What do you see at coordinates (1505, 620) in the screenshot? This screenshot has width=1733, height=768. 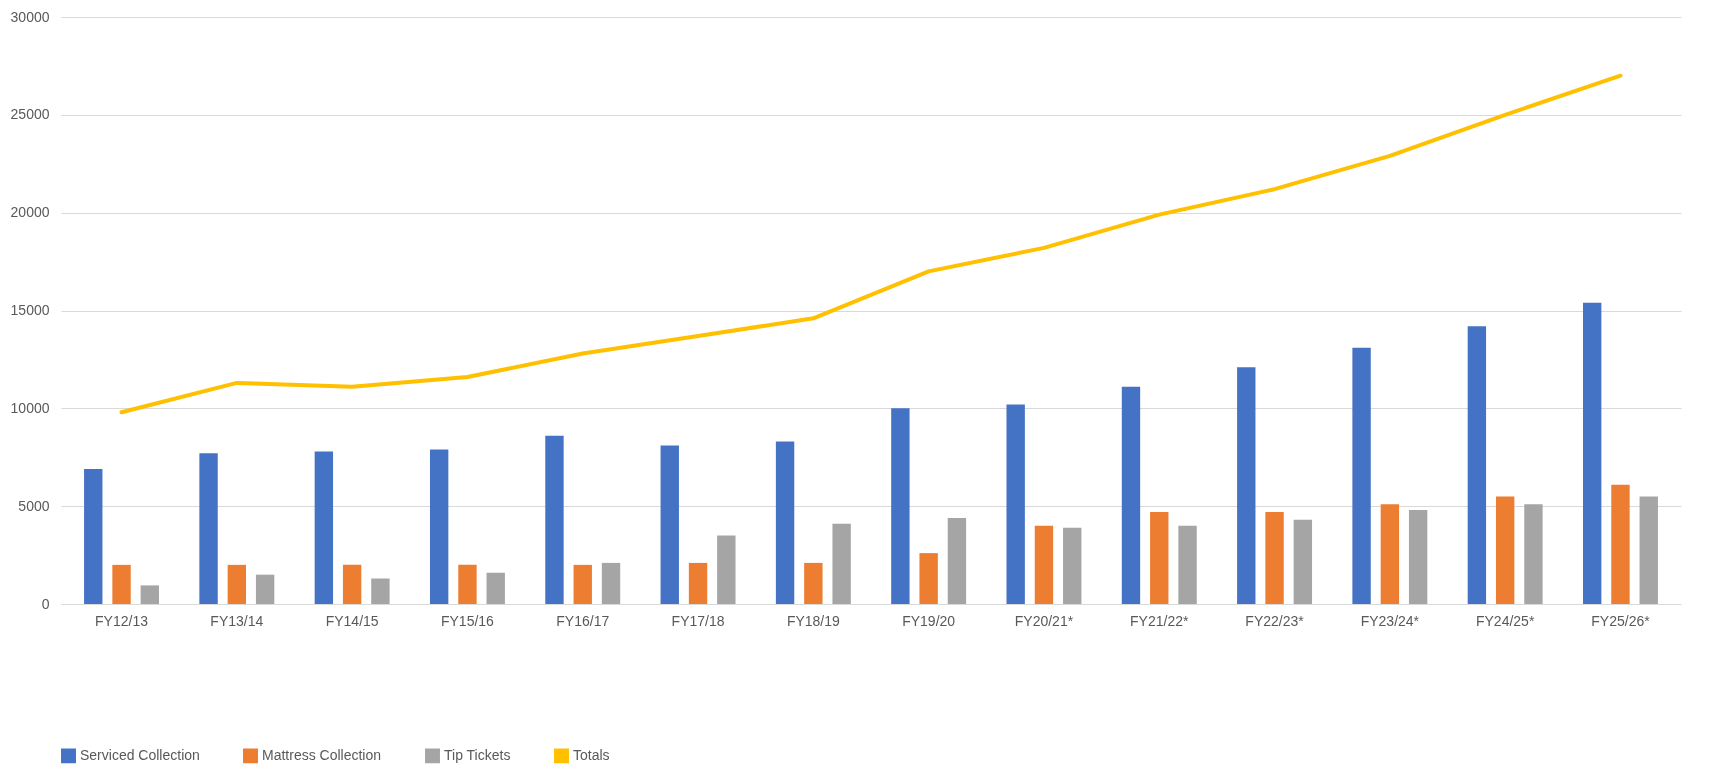 I see `x-tick-label: FY24/25*` at bounding box center [1505, 620].